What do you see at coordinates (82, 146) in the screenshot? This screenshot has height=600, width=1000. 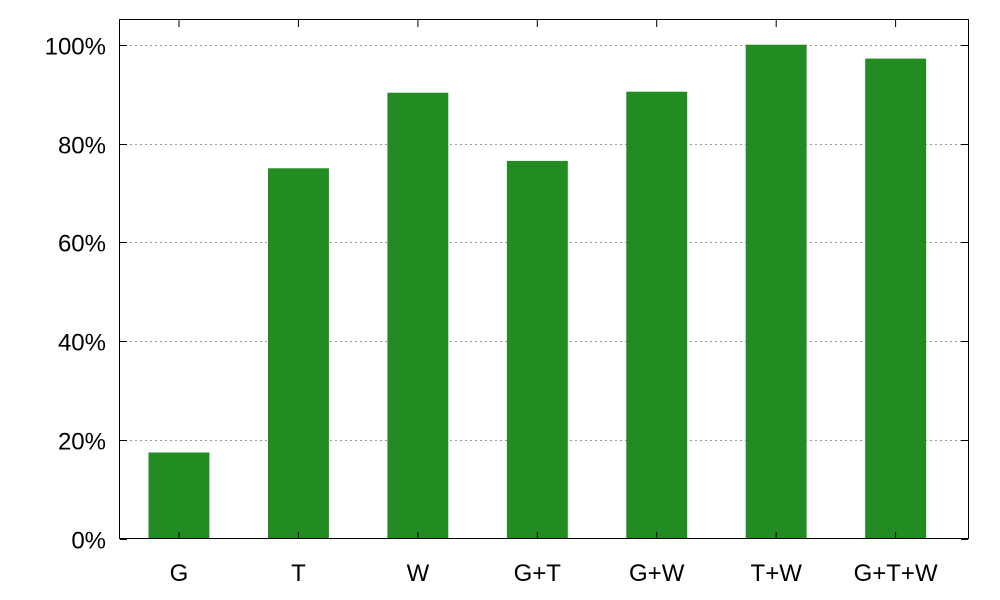 I see `y-tick-label: 80%` at bounding box center [82, 146].